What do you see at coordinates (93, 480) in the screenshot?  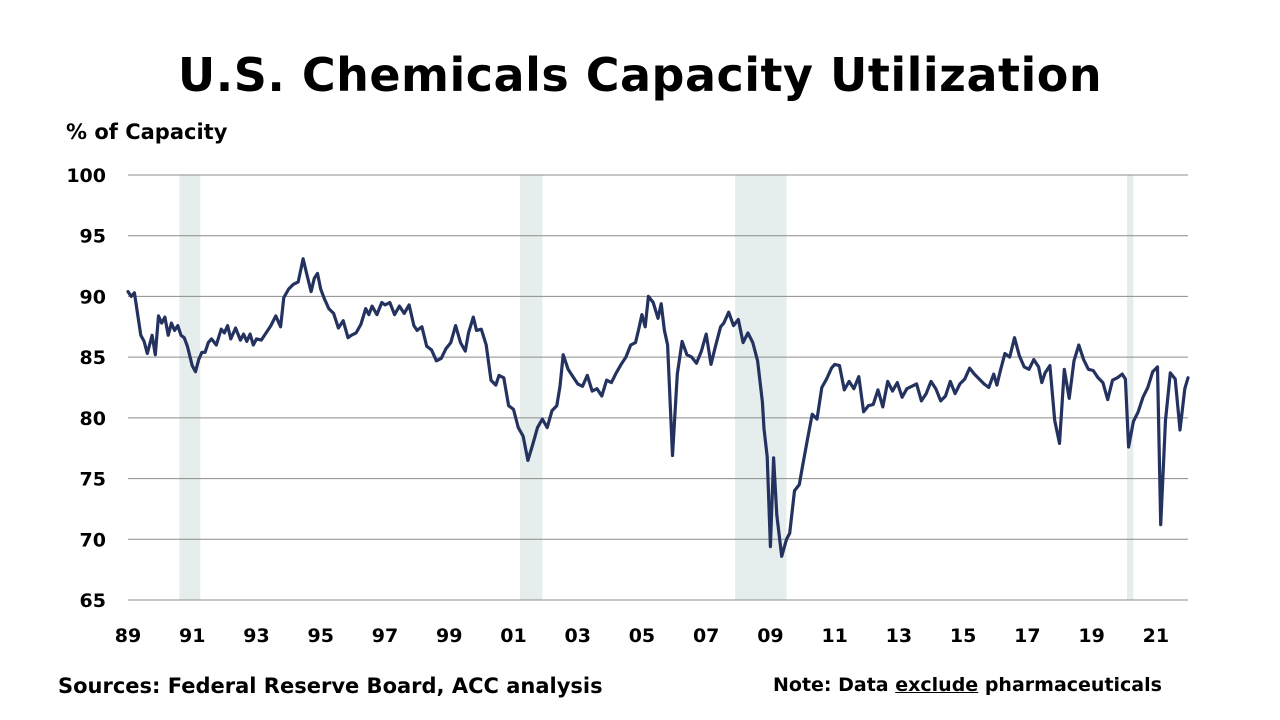 I see `y-tick-label: 75` at bounding box center [93, 480].